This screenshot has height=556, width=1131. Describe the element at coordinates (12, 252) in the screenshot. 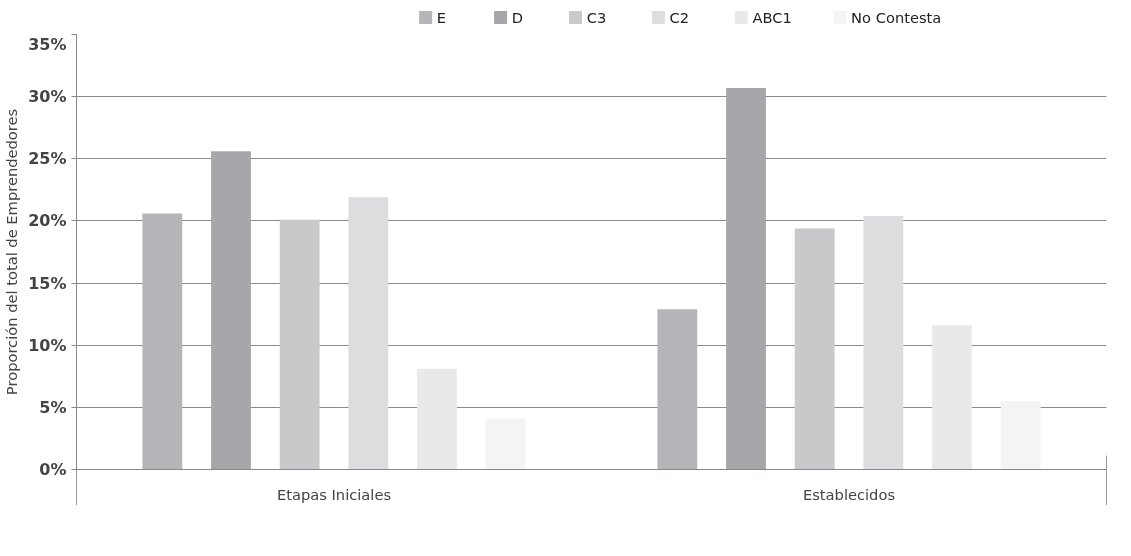

I see `y-axis-title: Proporción del total de Emprendedores` at that location.